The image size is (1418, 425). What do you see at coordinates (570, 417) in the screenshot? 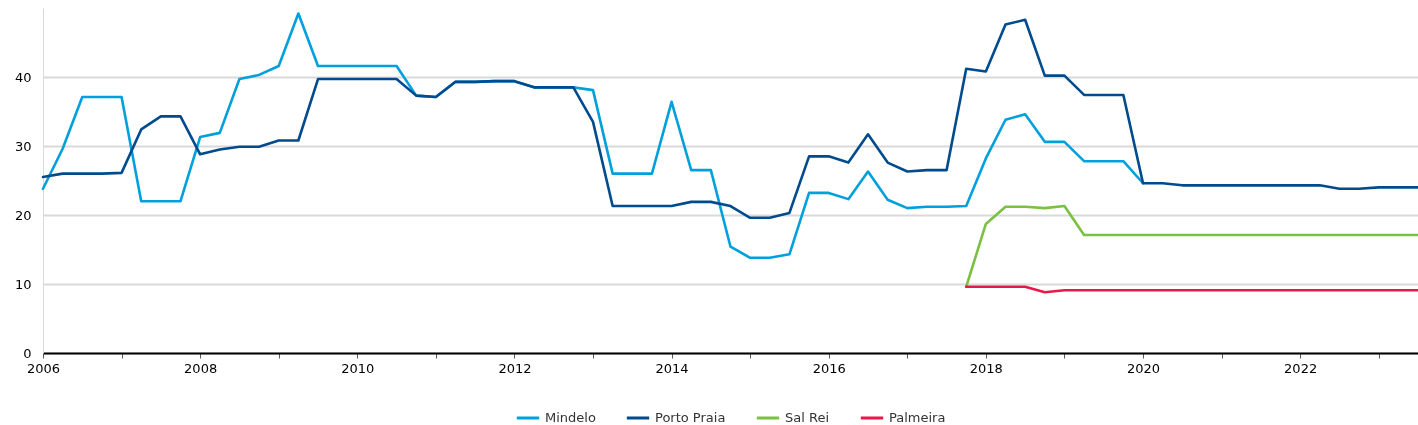
I see `legend-label: Mindelo` at bounding box center [570, 417].